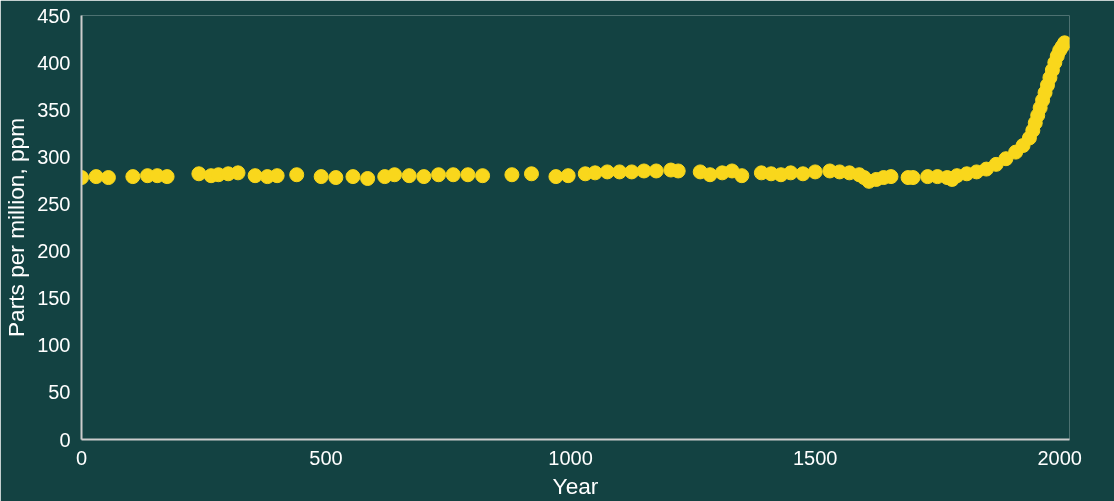  I want to click on x-tick-label: 1000, so click(570, 457).